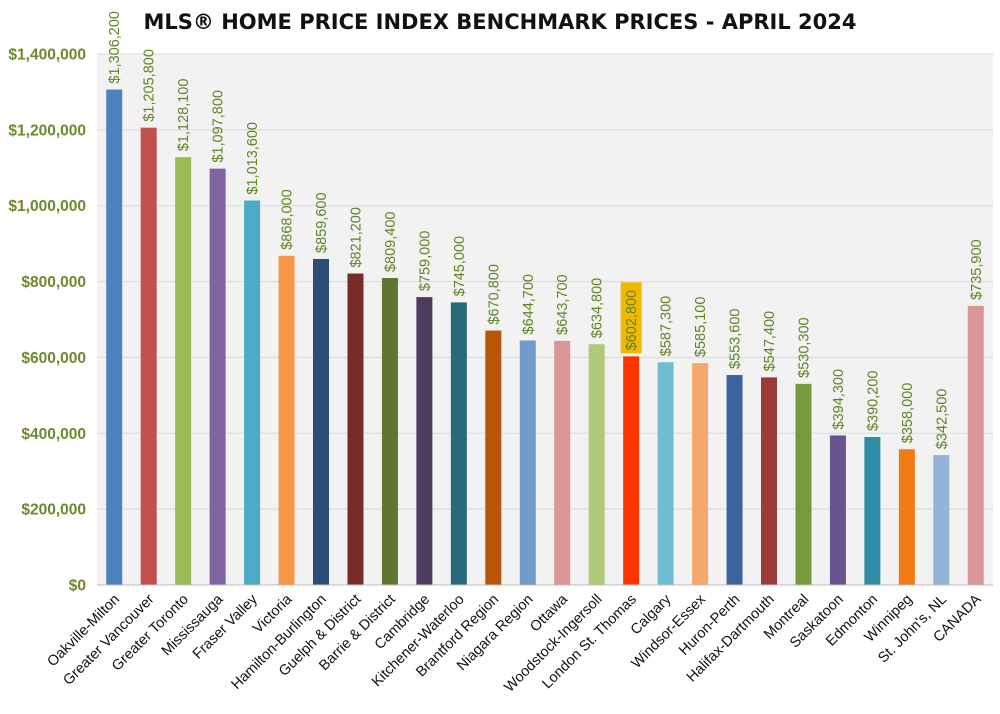 Image resolution: width=1000 pixels, height=714 pixels. What do you see at coordinates (839, 399) in the screenshot?
I see `data-label: $394,300` at bounding box center [839, 399].